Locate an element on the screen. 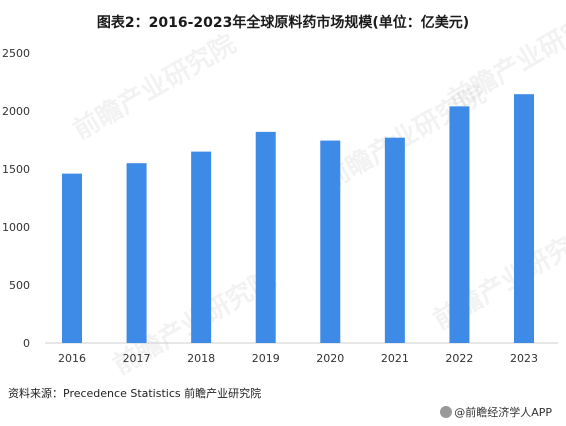  footer-text: @前瞻经济学人APP is located at coordinates (503, 412).